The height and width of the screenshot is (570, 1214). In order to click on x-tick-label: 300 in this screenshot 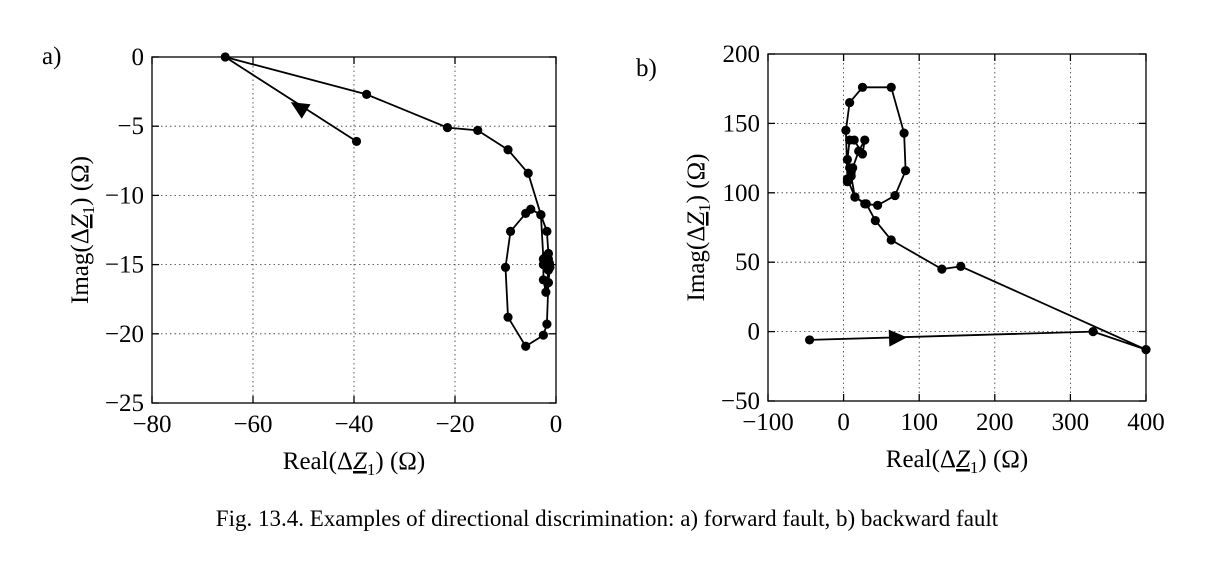, I will do `click(1071, 422)`.